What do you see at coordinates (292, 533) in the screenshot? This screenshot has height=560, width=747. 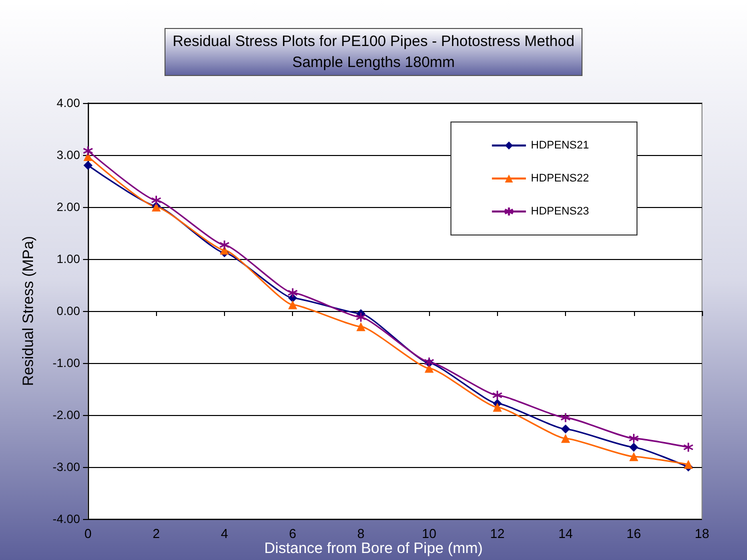 I see `x-tick-label: 6` at bounding box center [292, 533].